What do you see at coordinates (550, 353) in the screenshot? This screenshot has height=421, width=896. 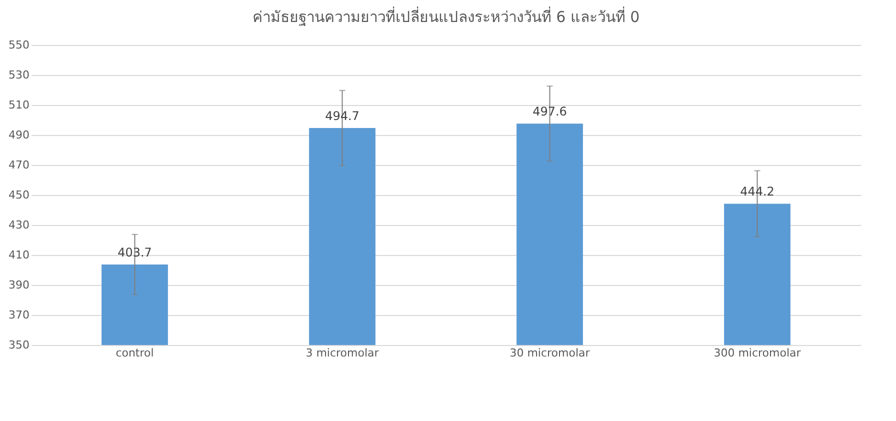 I see `x-tick-label: 30 micromolar` at bounding box center [550, 353].